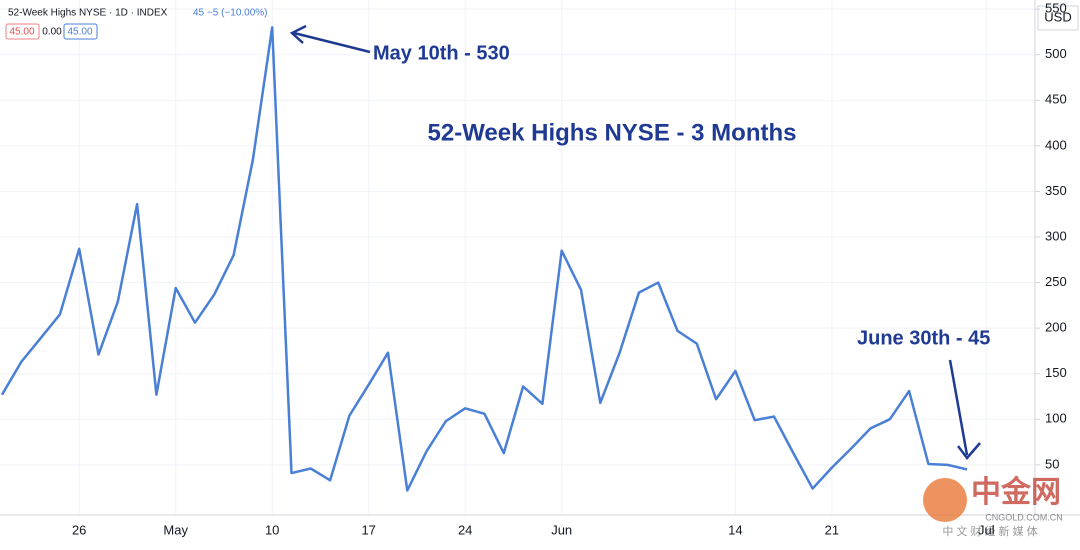 This screenshot has height=550, width=1080. What do you see at coordinates (945, 500) in the screenshot?
I see `logo` at bounding box center [945, 500].